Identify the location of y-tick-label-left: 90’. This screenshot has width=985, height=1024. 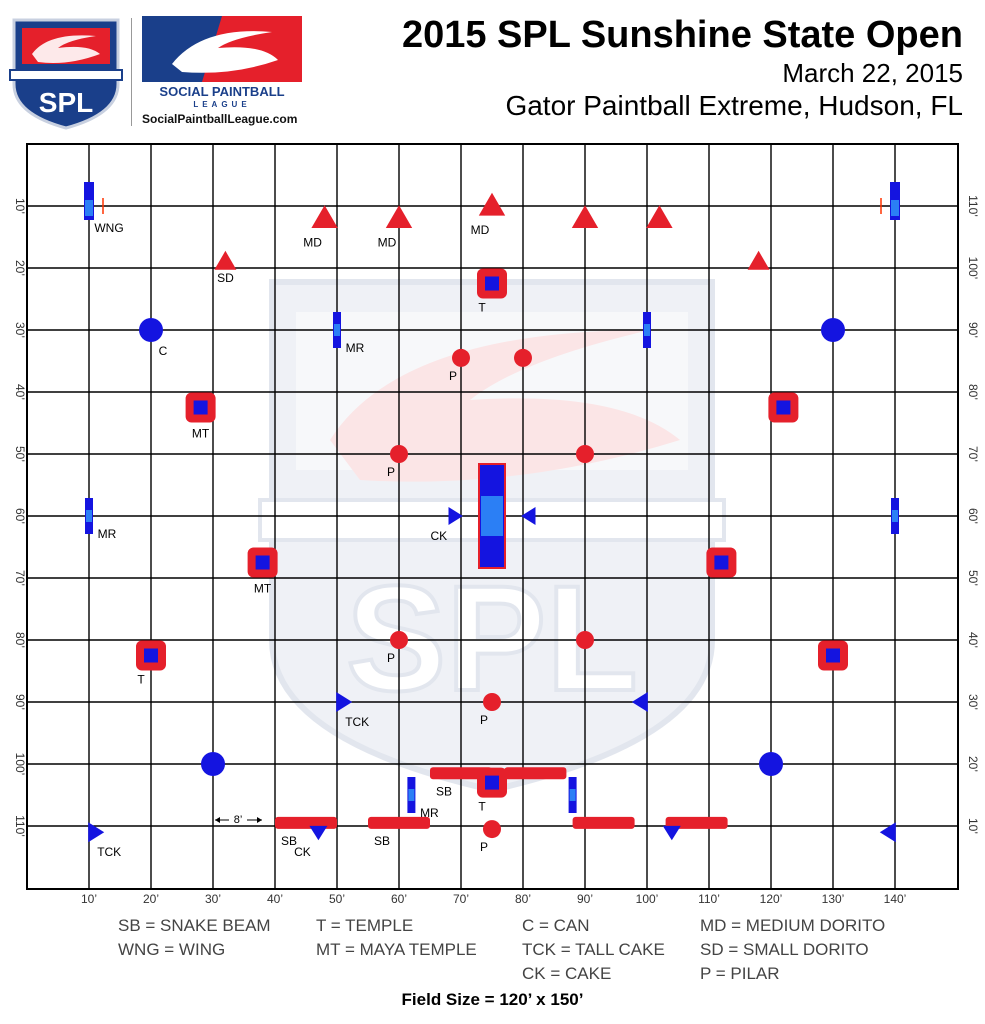
(20, 702).